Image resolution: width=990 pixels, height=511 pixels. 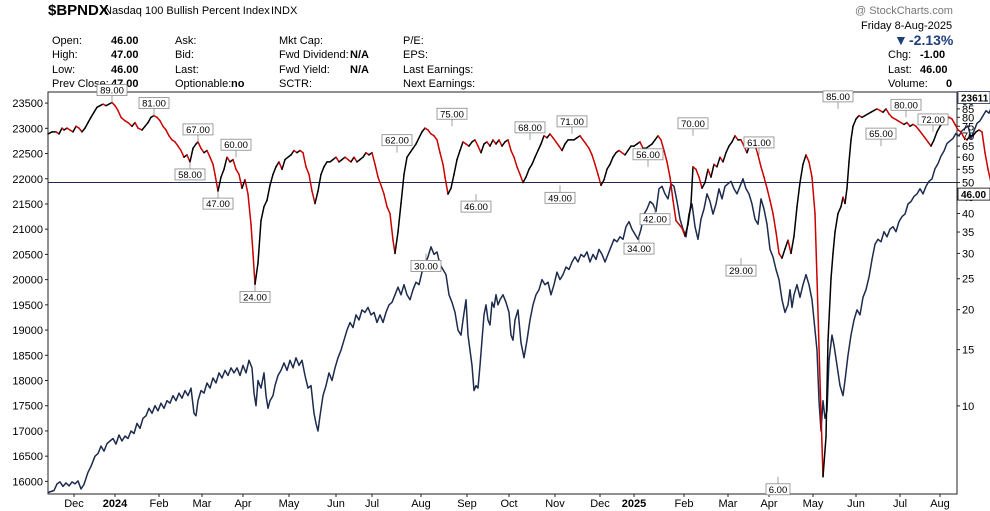 What do you see at coordinates (728, 504) in the screenshot?
I see `x-tick-label: Mar` at bounding box center [728, 504].